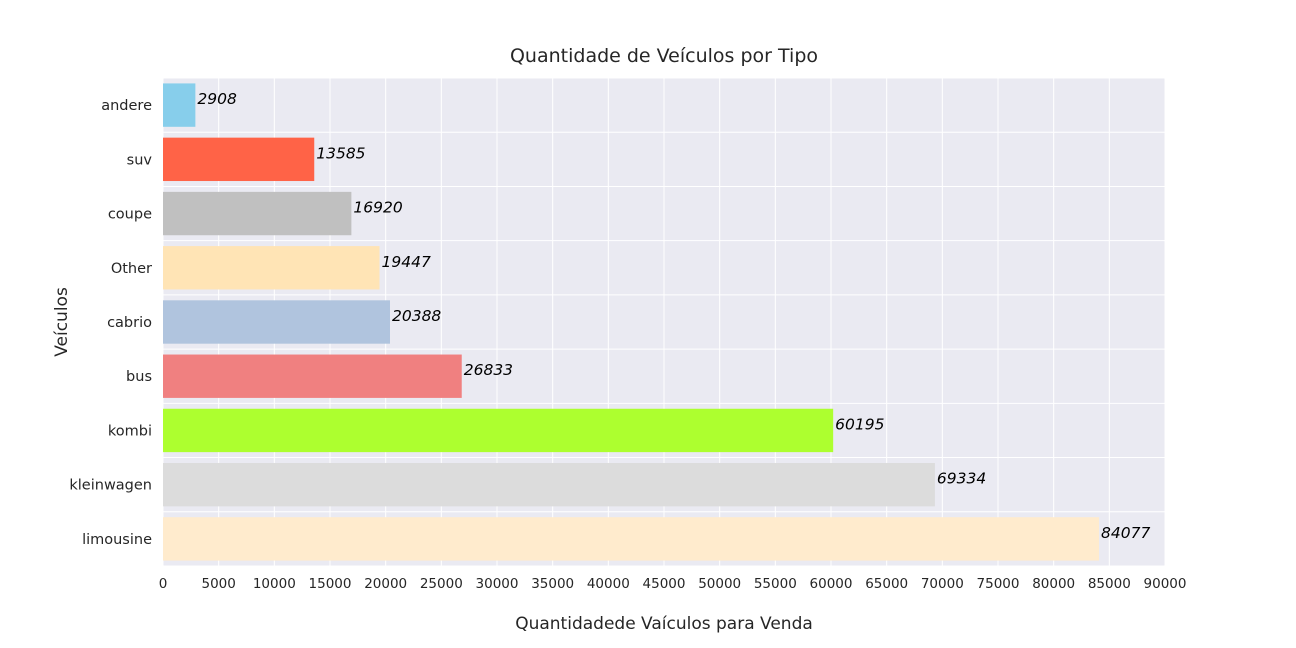 This screenshot has height=648, width=1296. Describe the element at coordinates (608, 584) in the screenshot. I see `x-tick-label: 40000` at that location.